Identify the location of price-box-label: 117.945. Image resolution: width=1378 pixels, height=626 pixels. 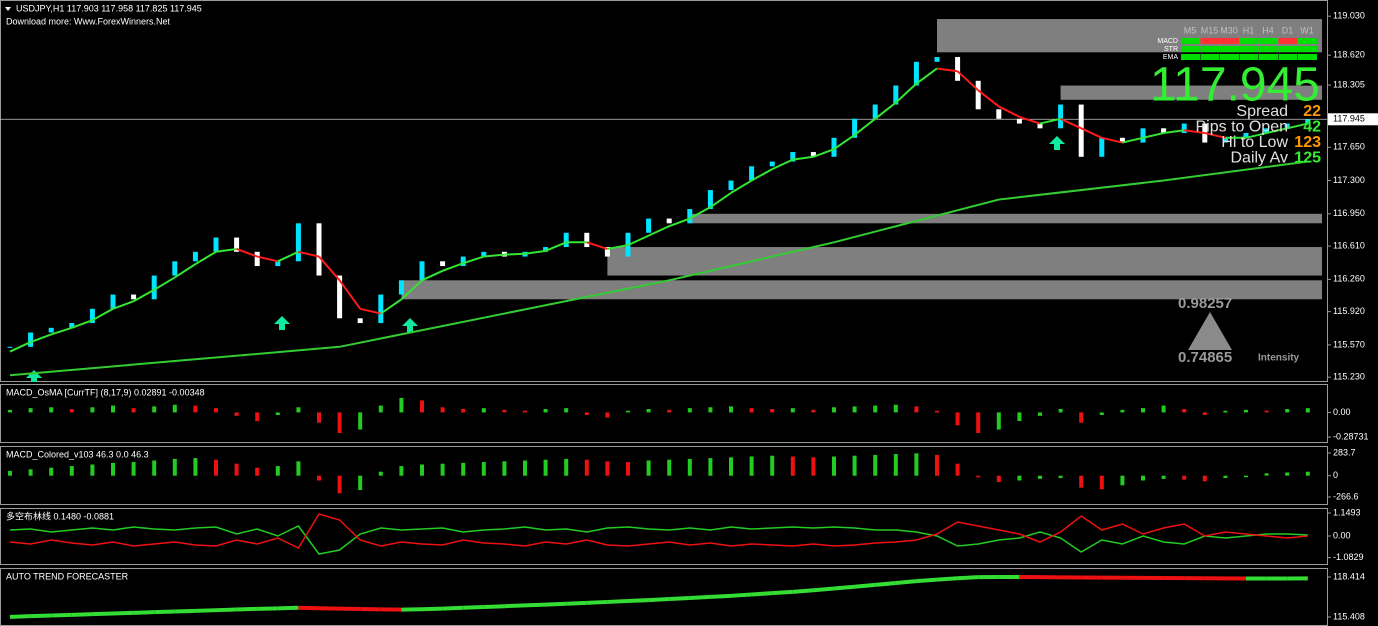
(1349, 119).